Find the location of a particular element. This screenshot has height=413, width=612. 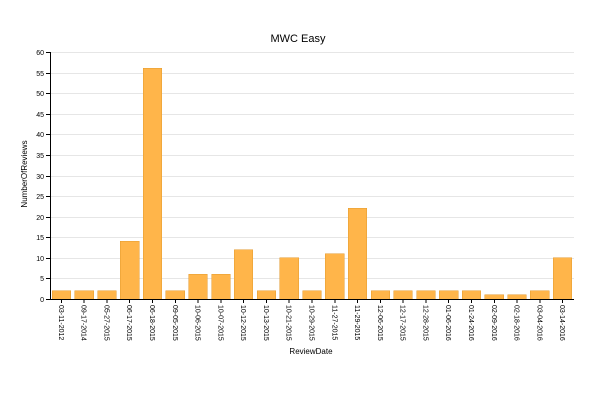

x-tick-label: 02-09-2016 is located at coordinates (493, 323).